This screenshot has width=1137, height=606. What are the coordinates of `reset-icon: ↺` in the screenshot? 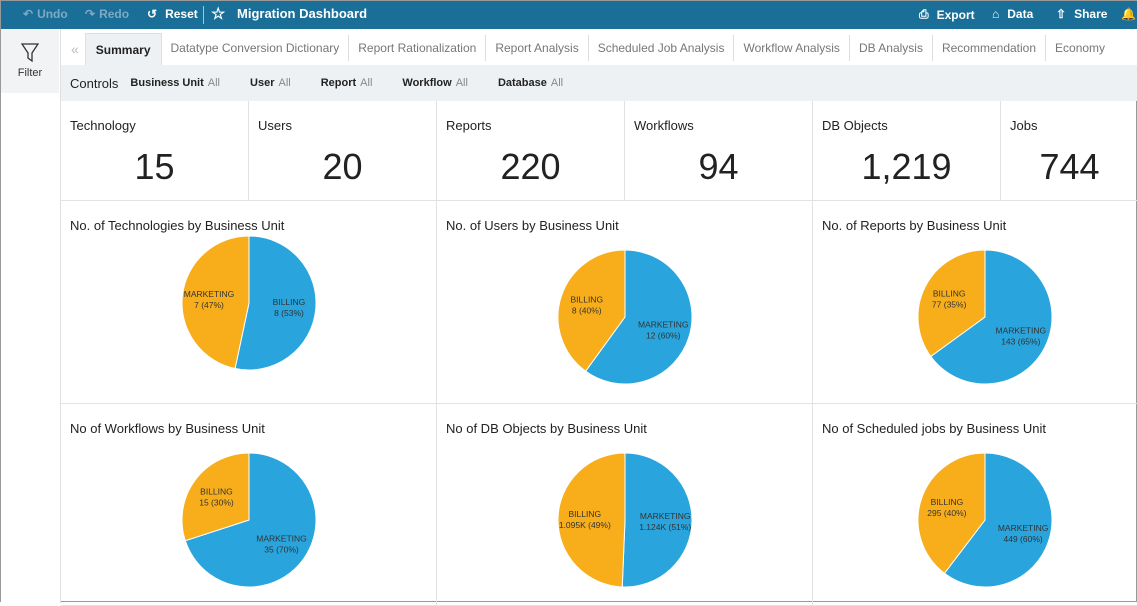 It's located at (152, 14).